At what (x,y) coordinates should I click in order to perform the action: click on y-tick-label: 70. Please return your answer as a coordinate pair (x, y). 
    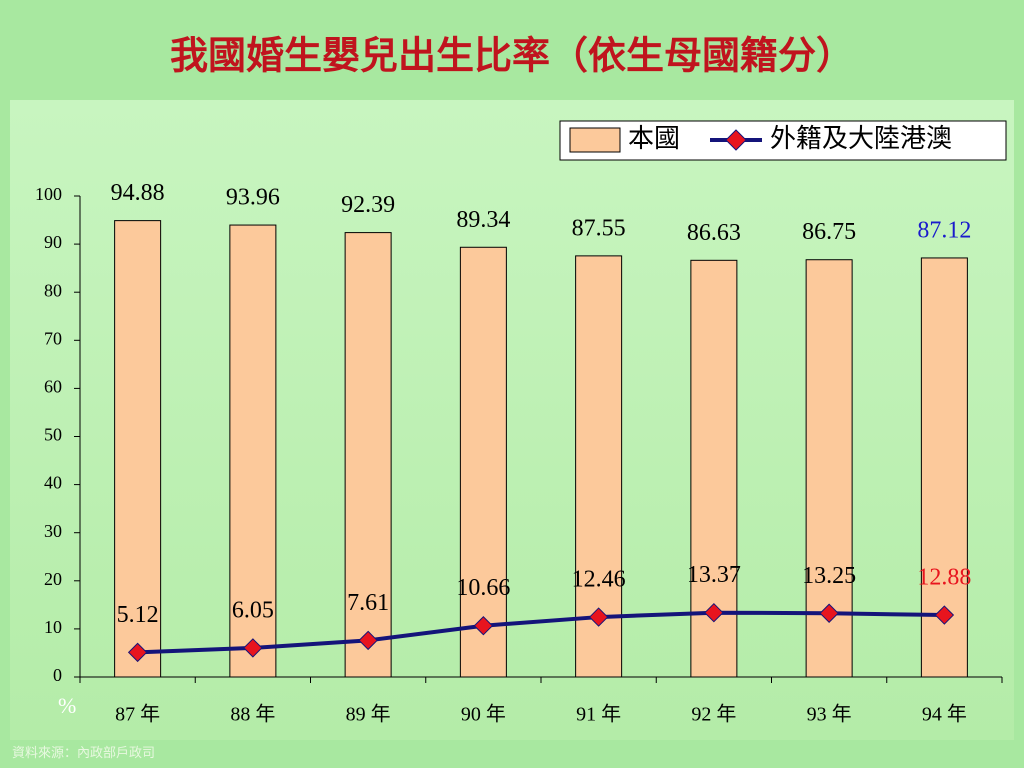
    Looking at the image, I should click on (53, 338).